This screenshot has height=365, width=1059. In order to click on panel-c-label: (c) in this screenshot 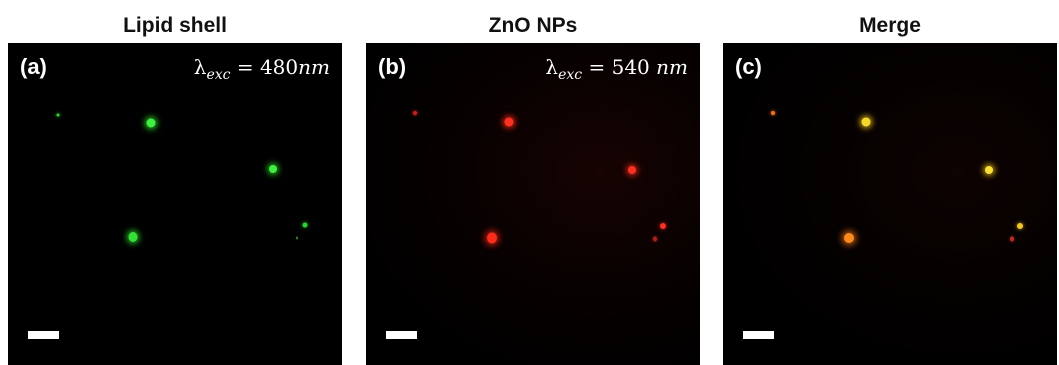, I will do `click(748, 66)`.